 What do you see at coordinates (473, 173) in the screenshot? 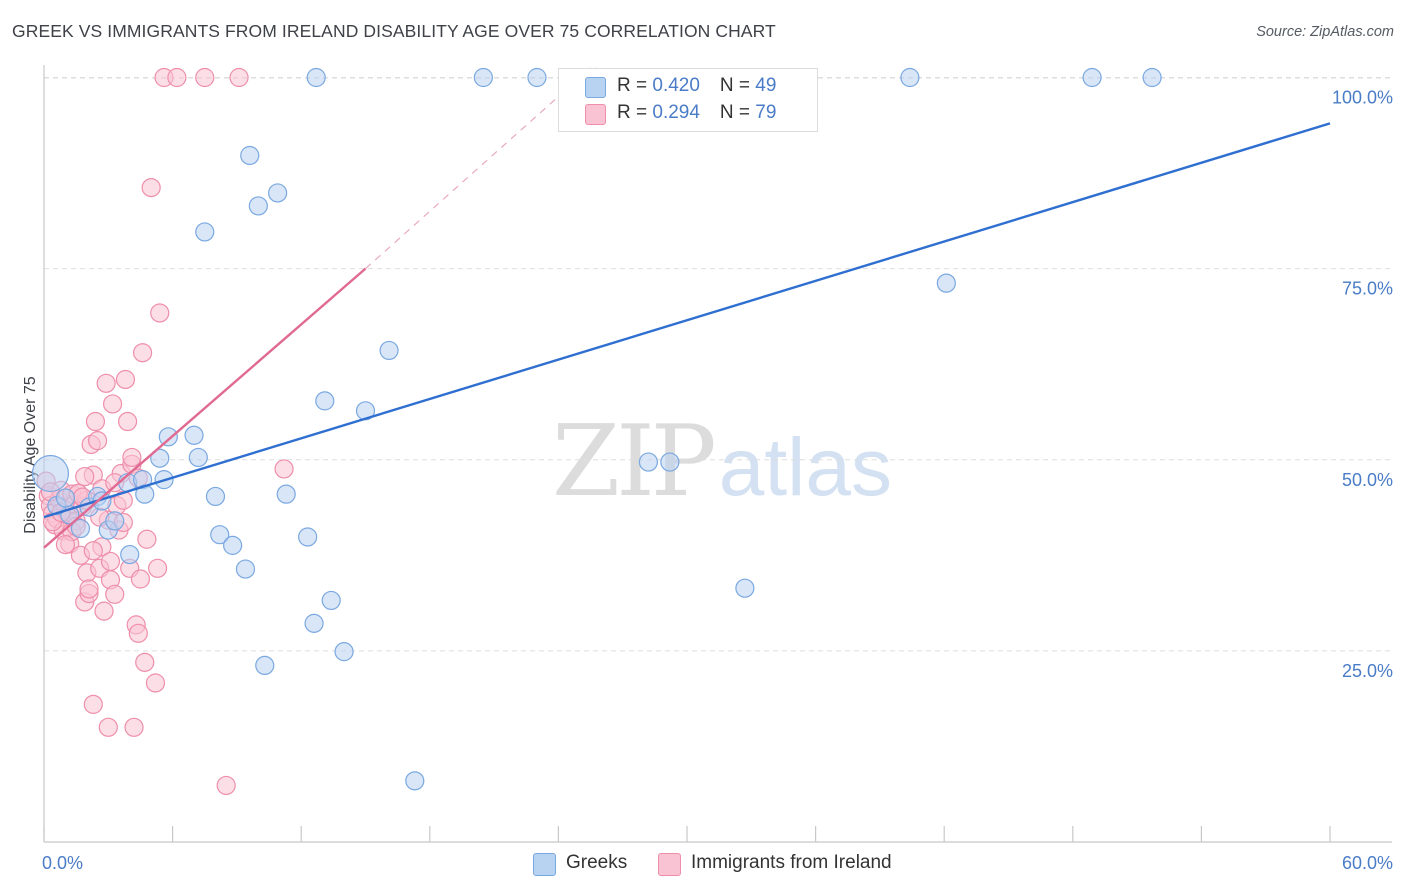
I see `ireland-trend-extension` at bounding box center [473, 173].